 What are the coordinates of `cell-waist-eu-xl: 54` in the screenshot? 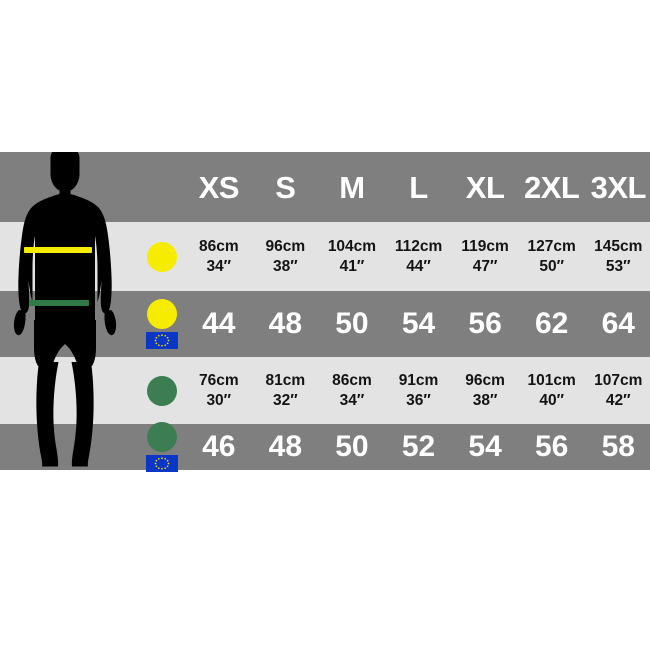 It's located at (485, 447).